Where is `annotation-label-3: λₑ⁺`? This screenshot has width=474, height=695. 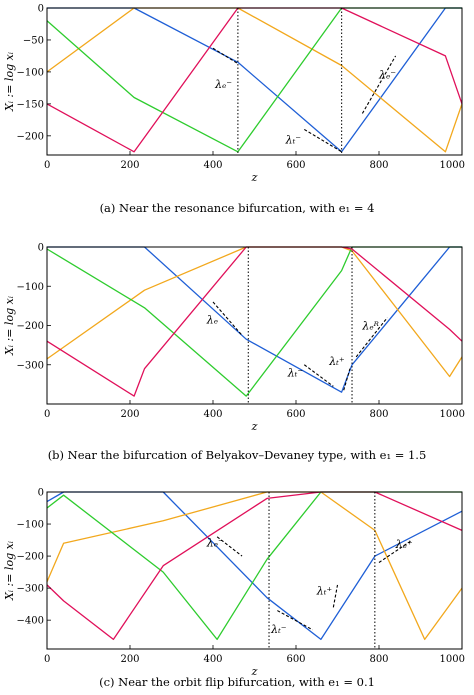
annotation-label-3: λₑ⁺ is located at coordinates (404, 544).